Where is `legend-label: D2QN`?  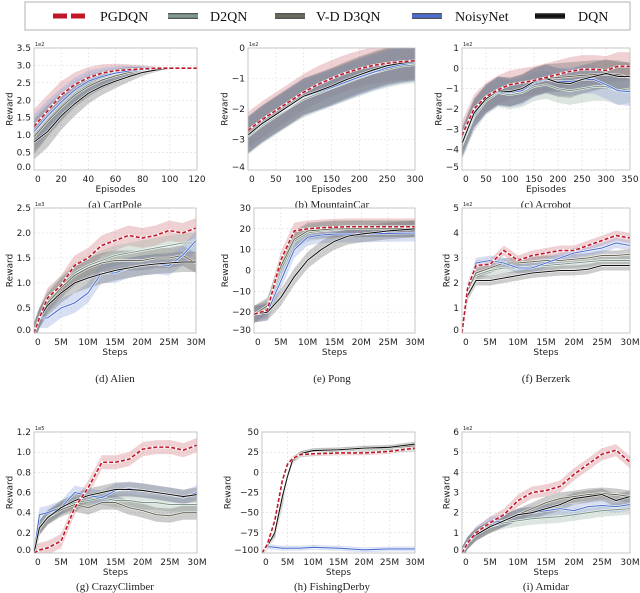
legend-label: D2QN is located at coordinates (228, 17).